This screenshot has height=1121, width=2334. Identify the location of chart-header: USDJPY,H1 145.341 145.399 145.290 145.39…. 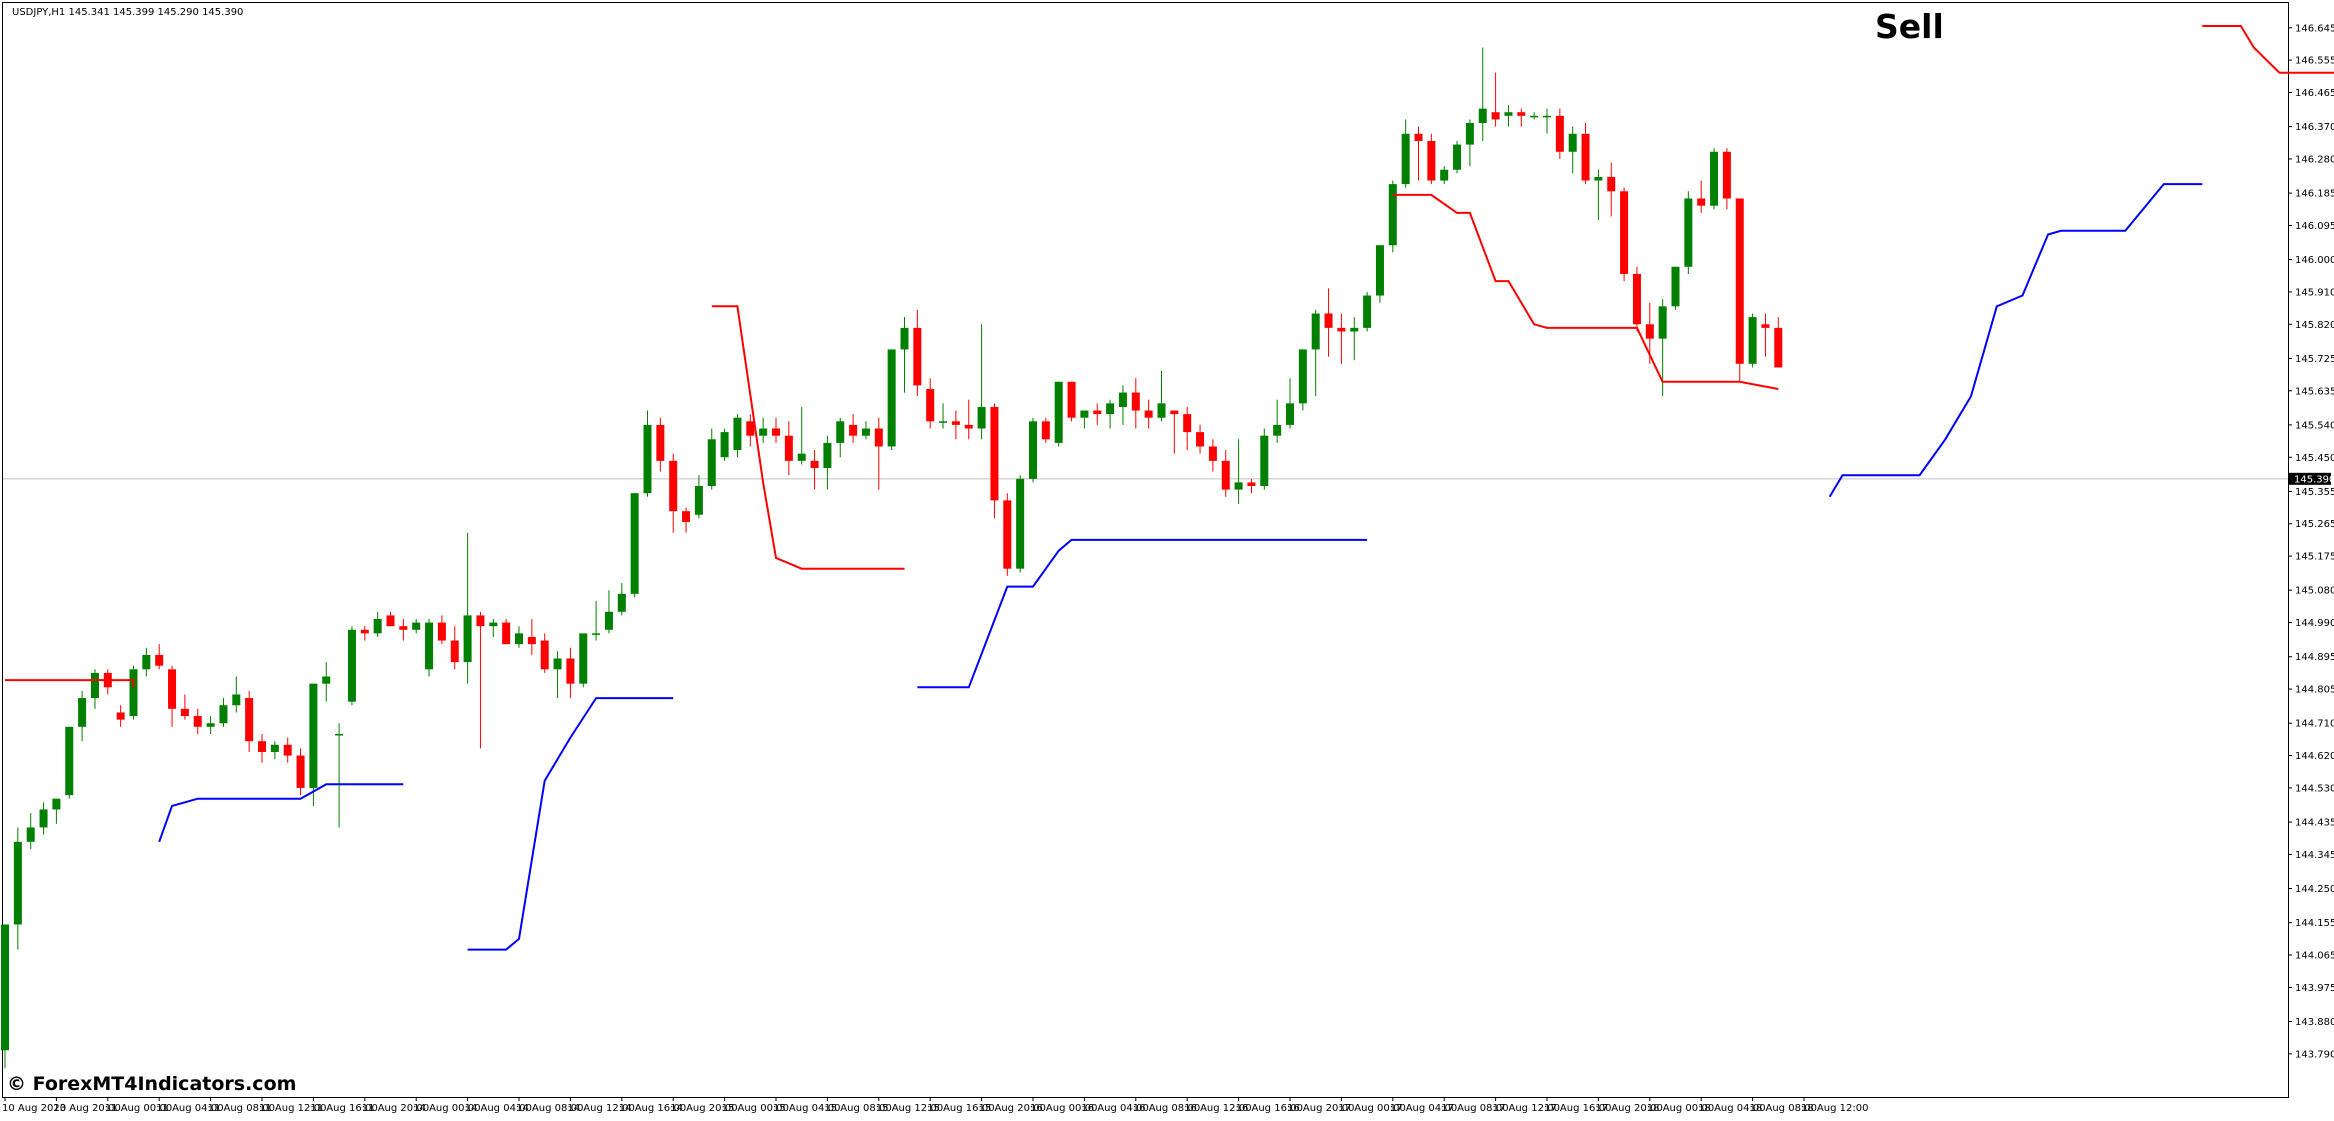
(127, 12).